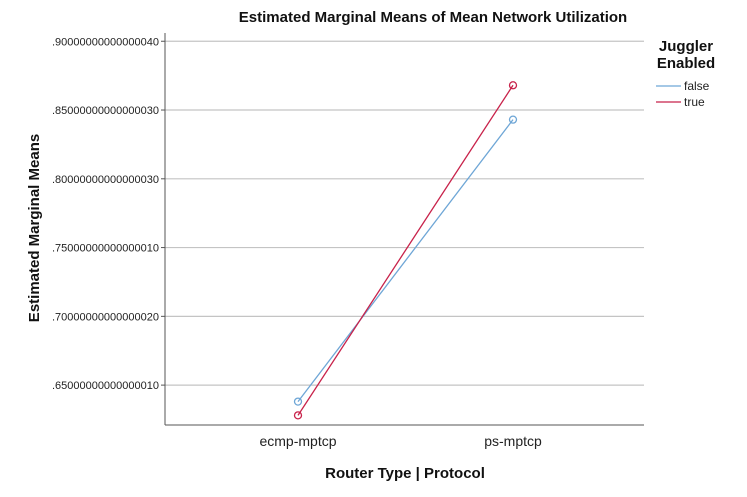  What do you see at coordinates (680, 102) in the screenshot?
I see `legend-item-true: true` at bounding box center [680, 102].